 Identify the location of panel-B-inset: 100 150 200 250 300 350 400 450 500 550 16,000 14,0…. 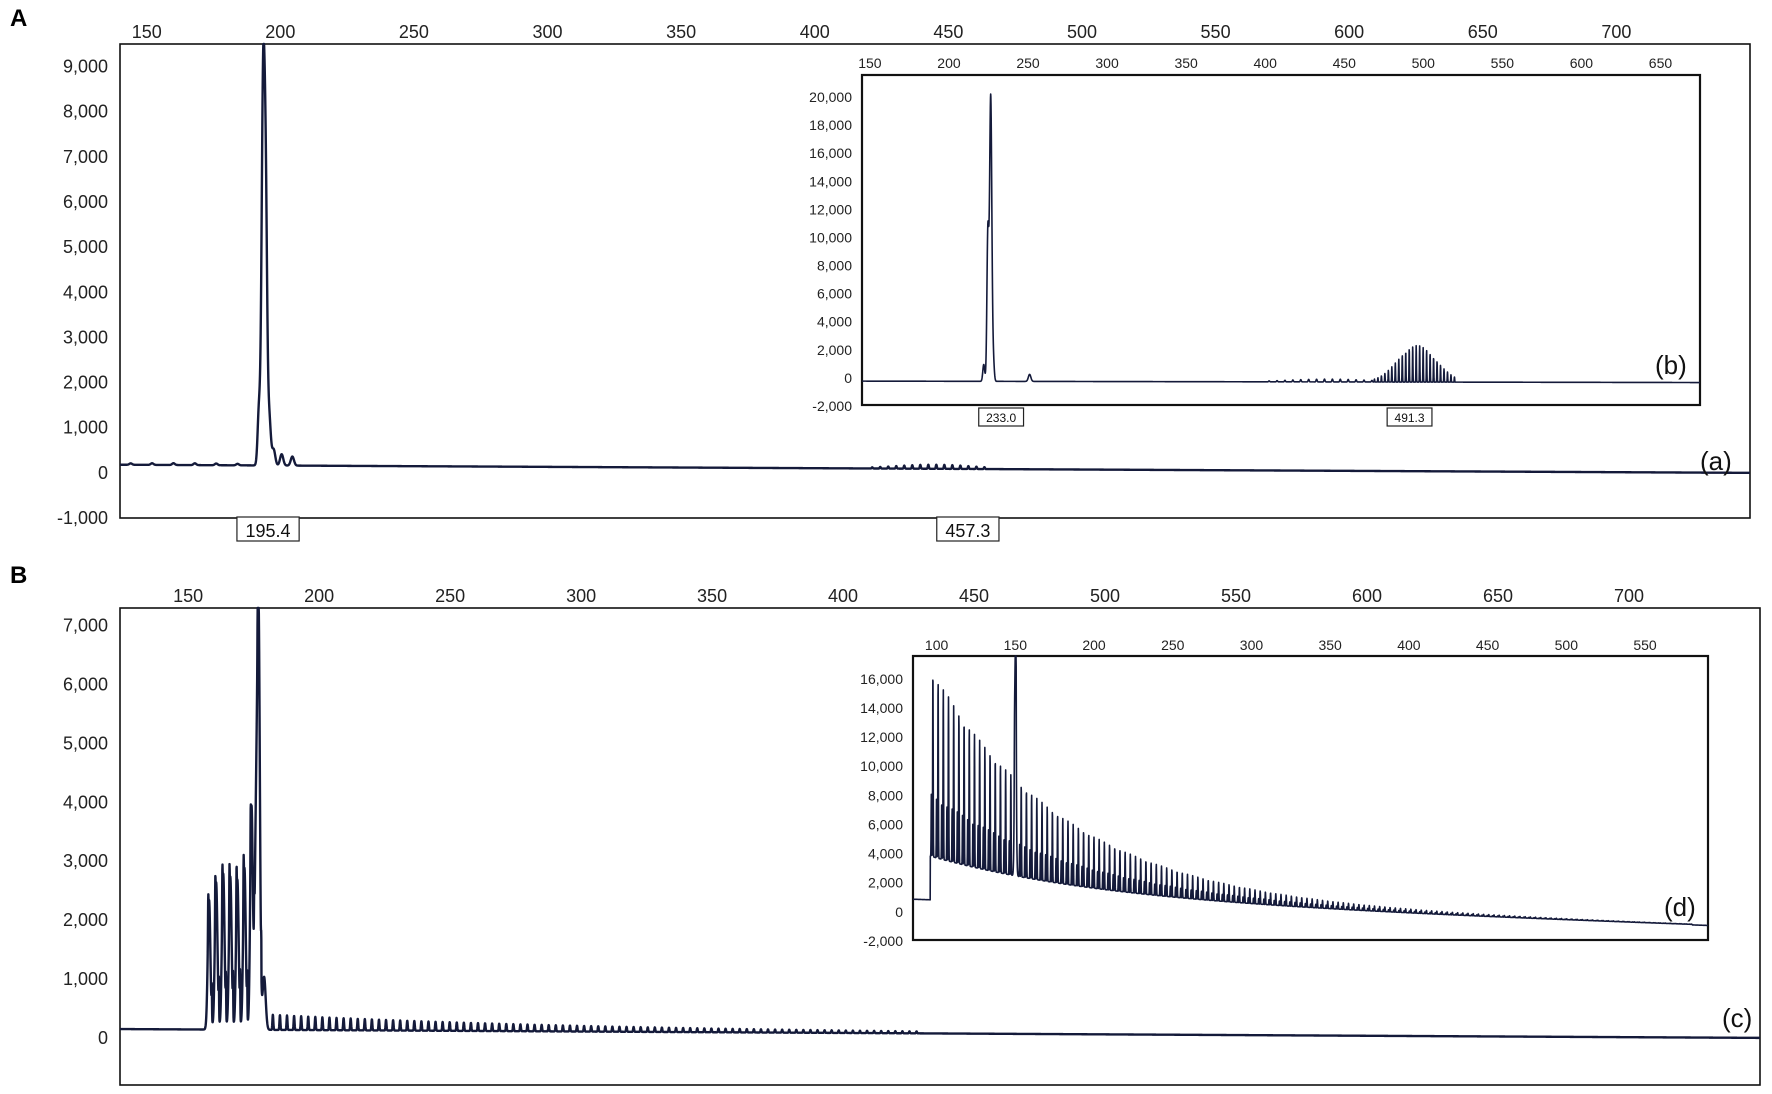
(1285, 793).